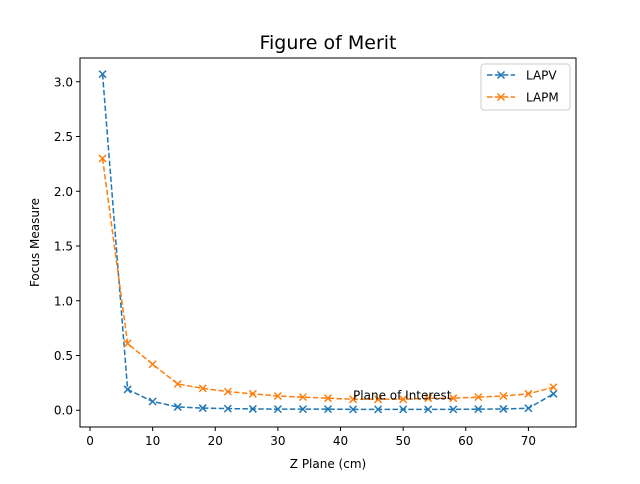 The height and width of the screenshot is (484, 640). I want to click on legend-label-lapv: LAPV, so click(541, 76).